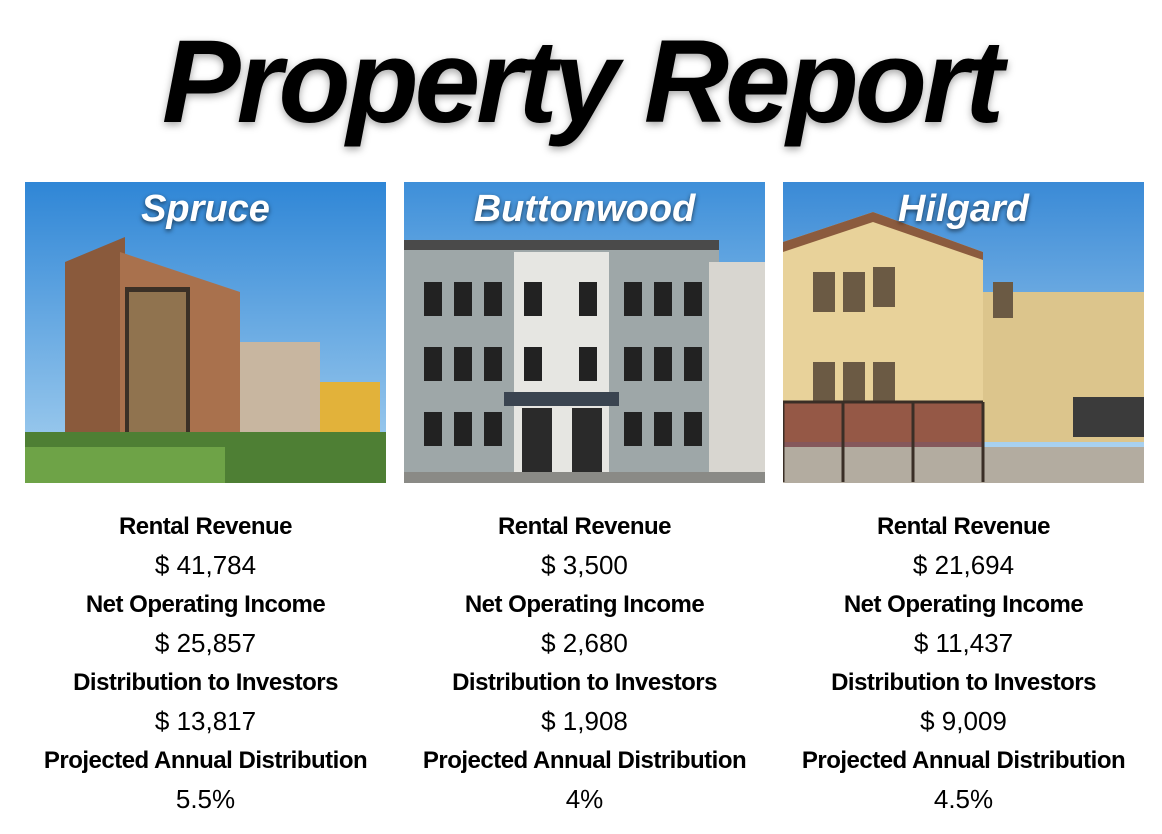 The image size is (1162, 834). Describe the element at coordinates (963, 643) in the screenshot. I see `metric-value: $ 11,437` at that location.